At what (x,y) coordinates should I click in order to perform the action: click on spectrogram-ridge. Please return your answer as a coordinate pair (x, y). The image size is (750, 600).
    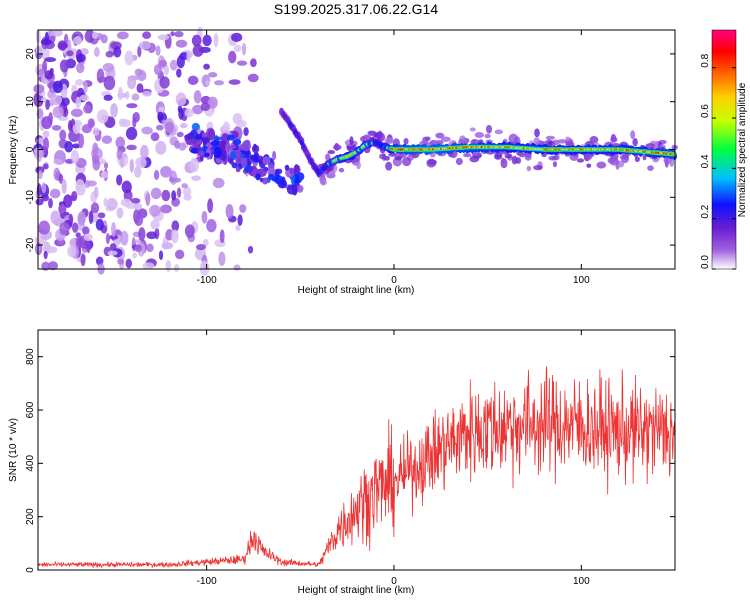
    Looking at the image, I should click on (478, 142).